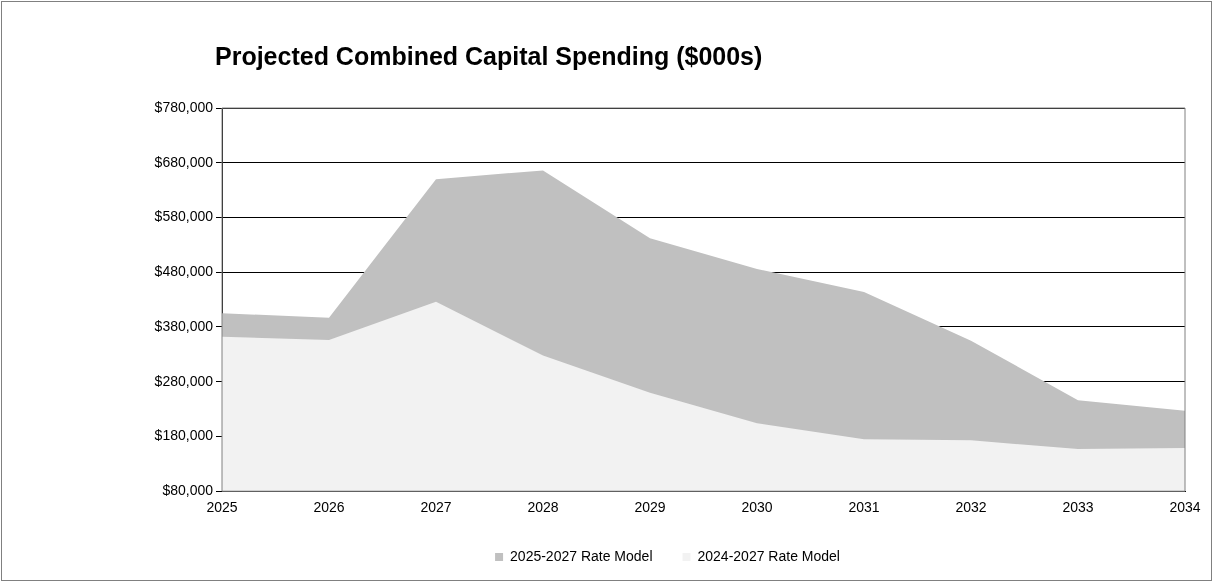  Describe the element at coordinates (1078, 507) in the screenshot. I see `x-tick-label: 2033` at that location.